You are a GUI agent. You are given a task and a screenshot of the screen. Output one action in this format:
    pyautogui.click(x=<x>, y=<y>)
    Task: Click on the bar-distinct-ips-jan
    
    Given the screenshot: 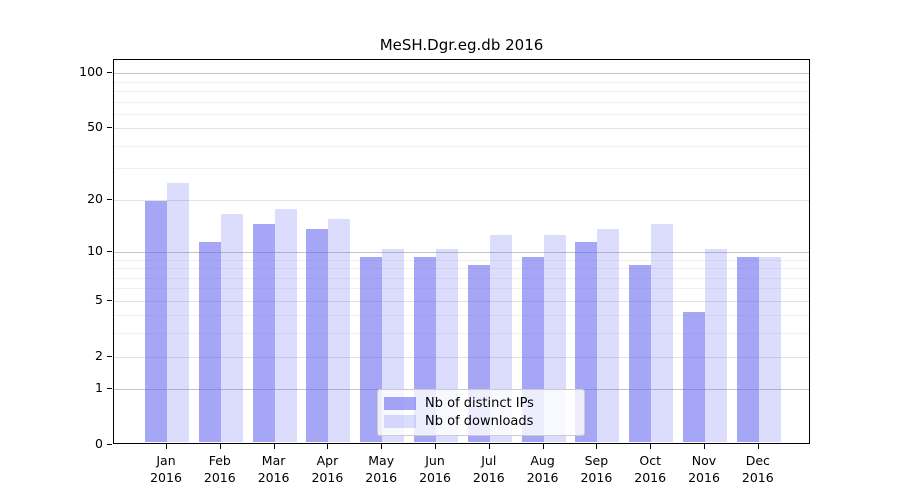 What is the action you would take?
    pyautogui.click(x=156, y=321)
    